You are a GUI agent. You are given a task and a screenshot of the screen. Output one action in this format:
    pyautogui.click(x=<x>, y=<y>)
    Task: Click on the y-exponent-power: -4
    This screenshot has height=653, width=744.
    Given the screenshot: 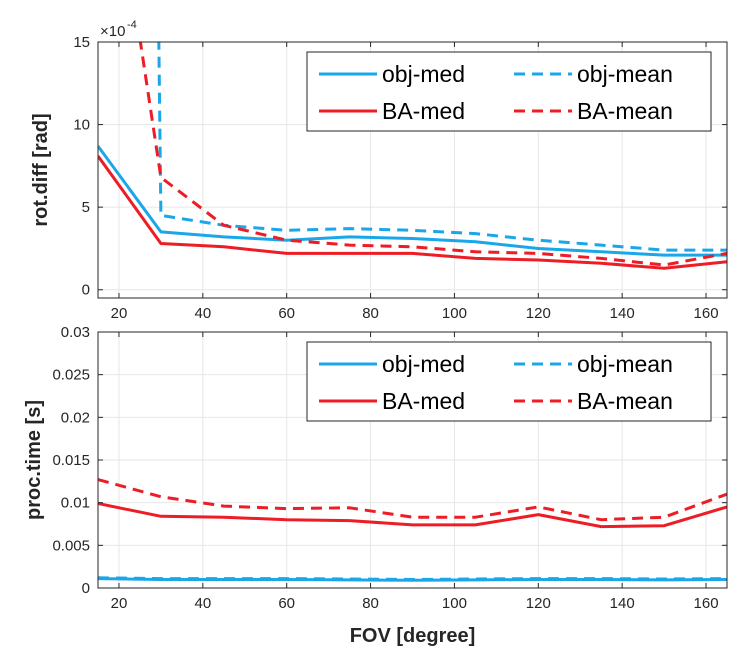 What is the action you would take?
    pyautogui.click(x=132, y=25)
    